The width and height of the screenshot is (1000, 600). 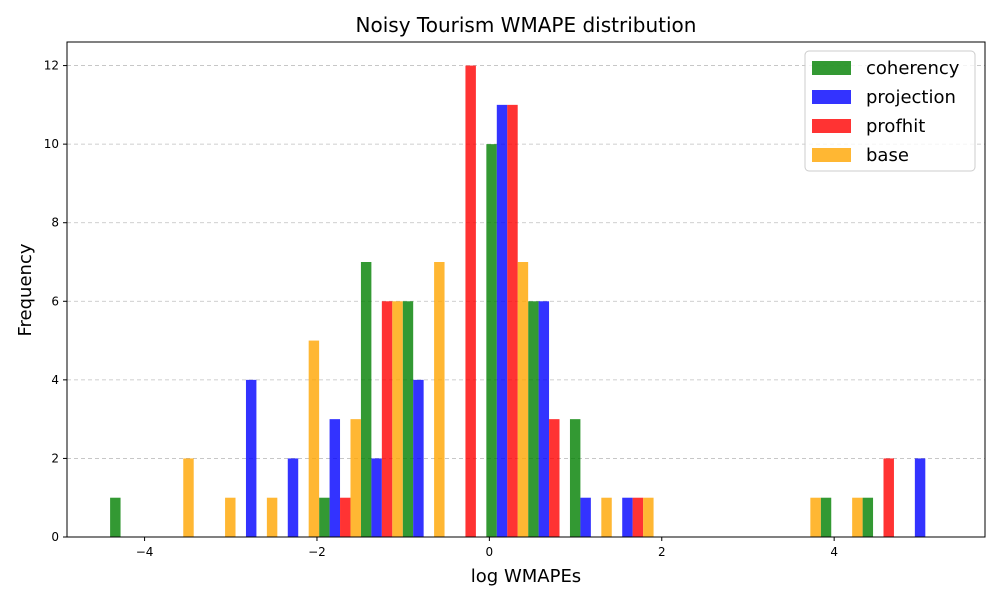 What do you see at coordinates (25, 289) in the screenshot?
I see `y-axis-label: Frequency` at bounding box center [25, 289].